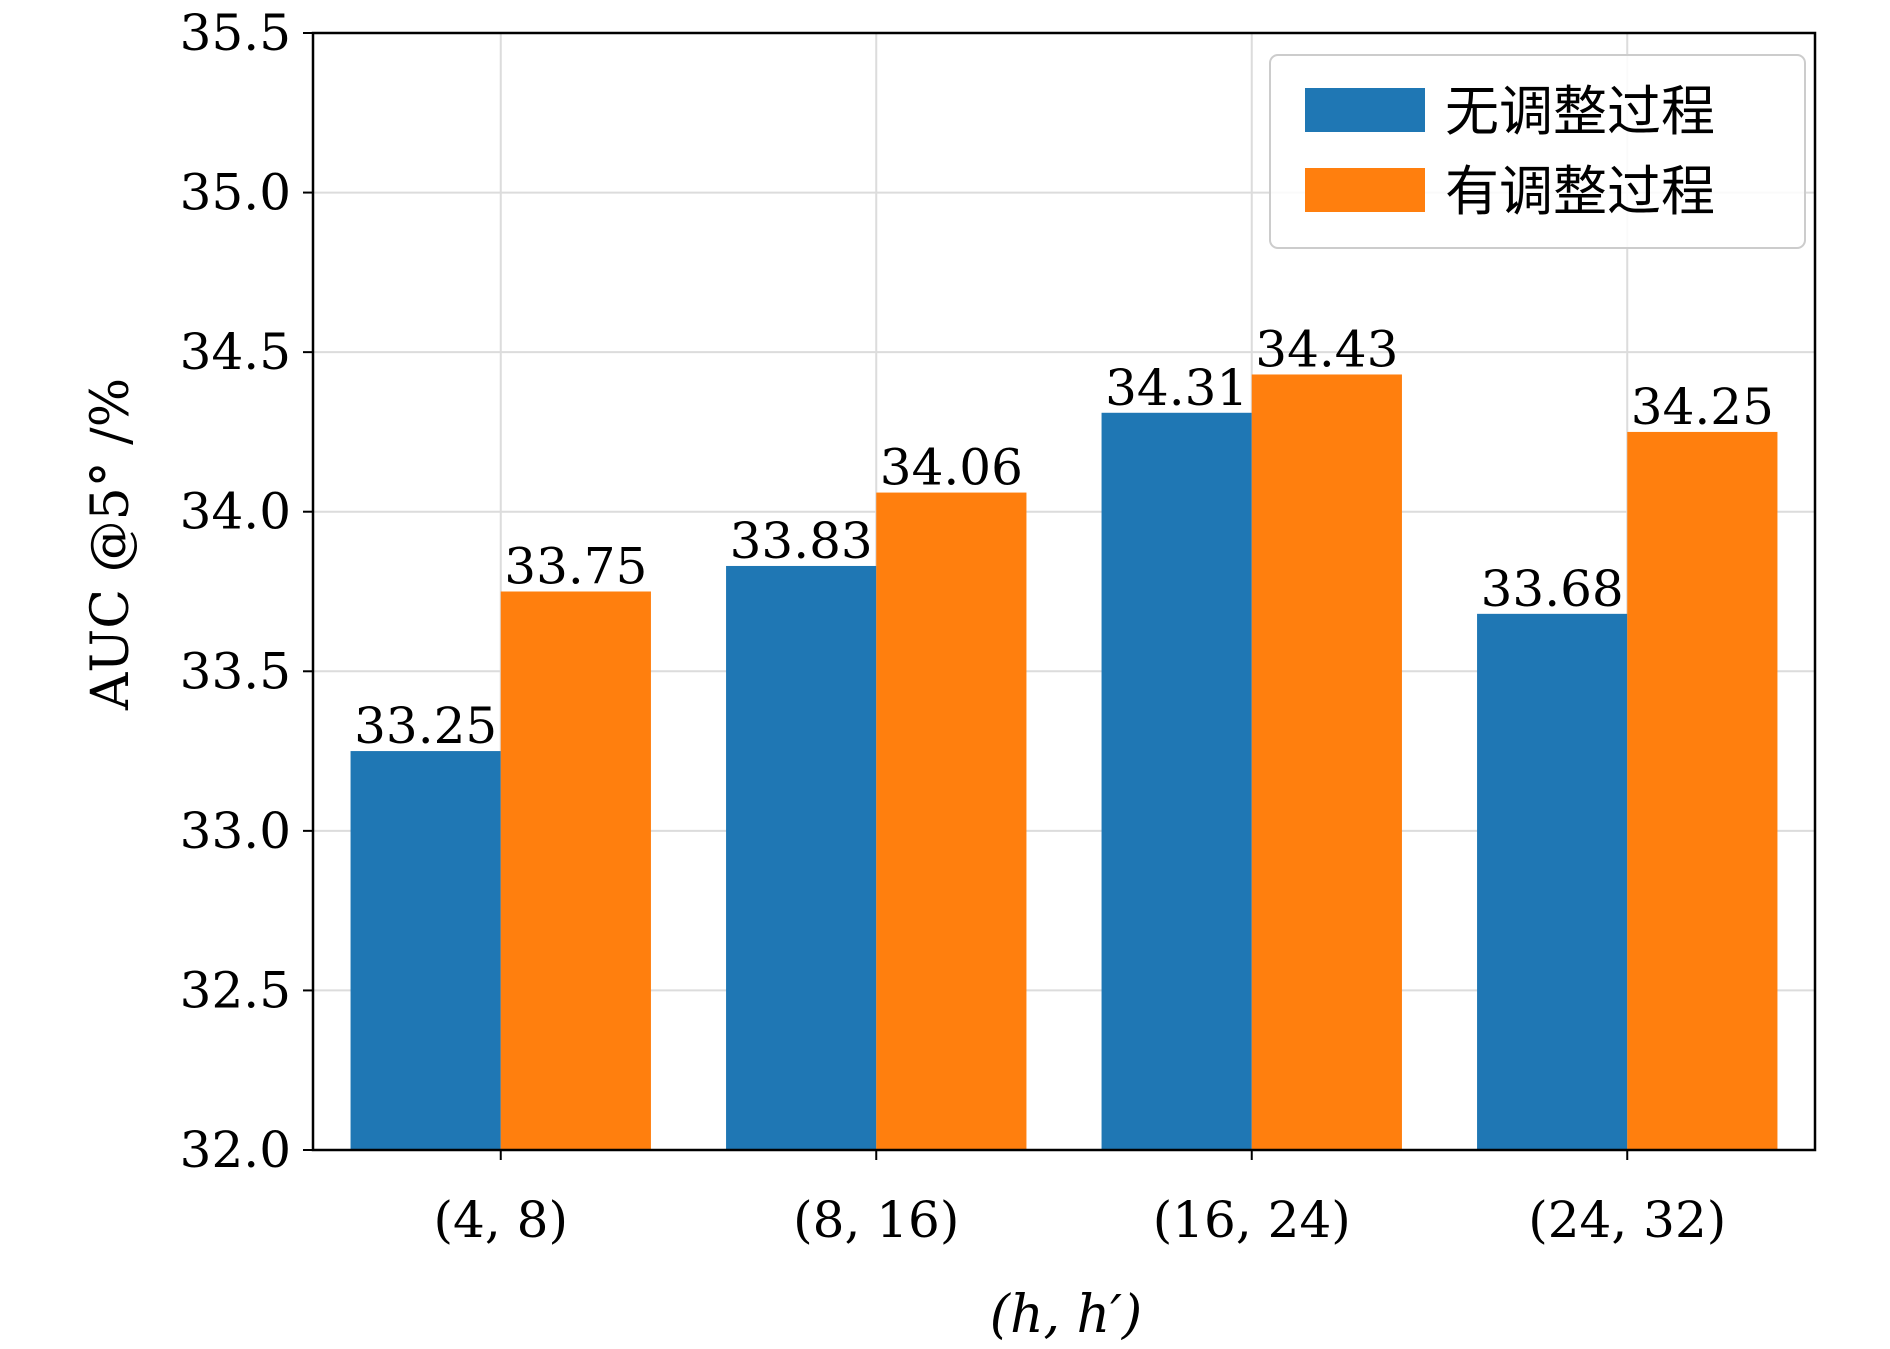 This screenshot has height=1349, width=1890. What do you see at coordinates (1080, 1199) in the screenshot?
I see `x-axis: (4, 8) (8, 16) (16, 24) (24, 32)` at bounding box center [1080, 1199].